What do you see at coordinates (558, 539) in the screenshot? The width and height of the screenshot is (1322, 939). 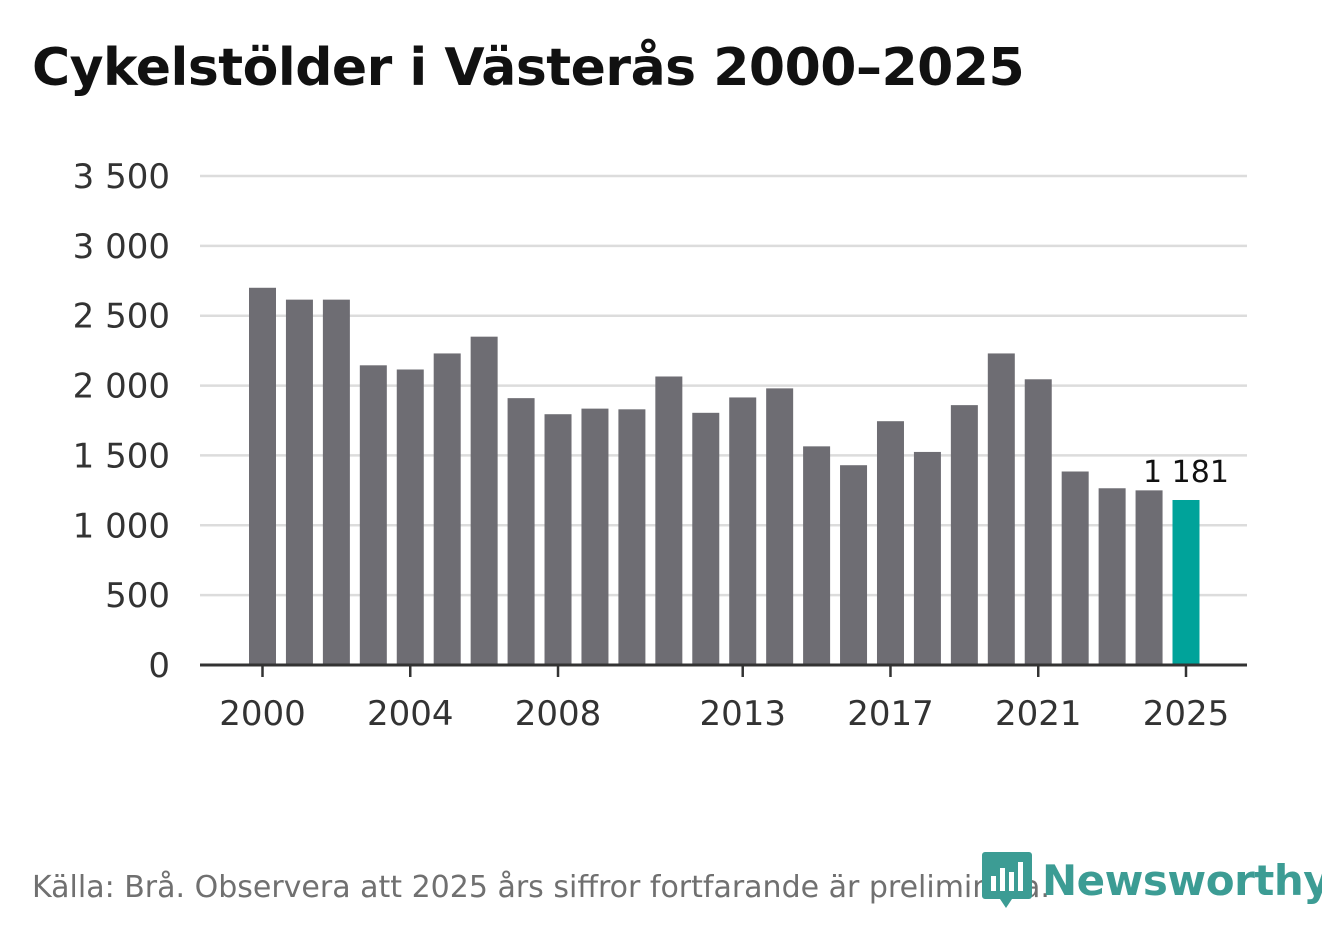 I see `bar-2008` at bounding box center [558, 539].